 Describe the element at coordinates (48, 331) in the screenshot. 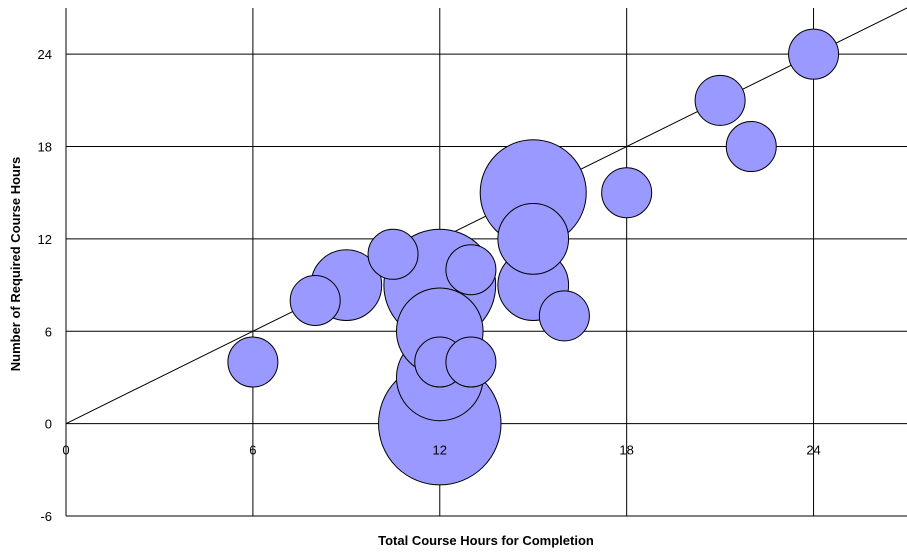

I see `y-tick-label: 6` at that location.